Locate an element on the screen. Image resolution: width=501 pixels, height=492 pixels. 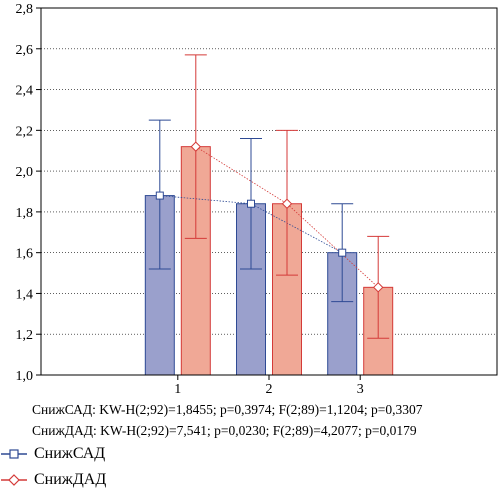
y-tick-label: 1,2 is located at coordinates (25, 335).